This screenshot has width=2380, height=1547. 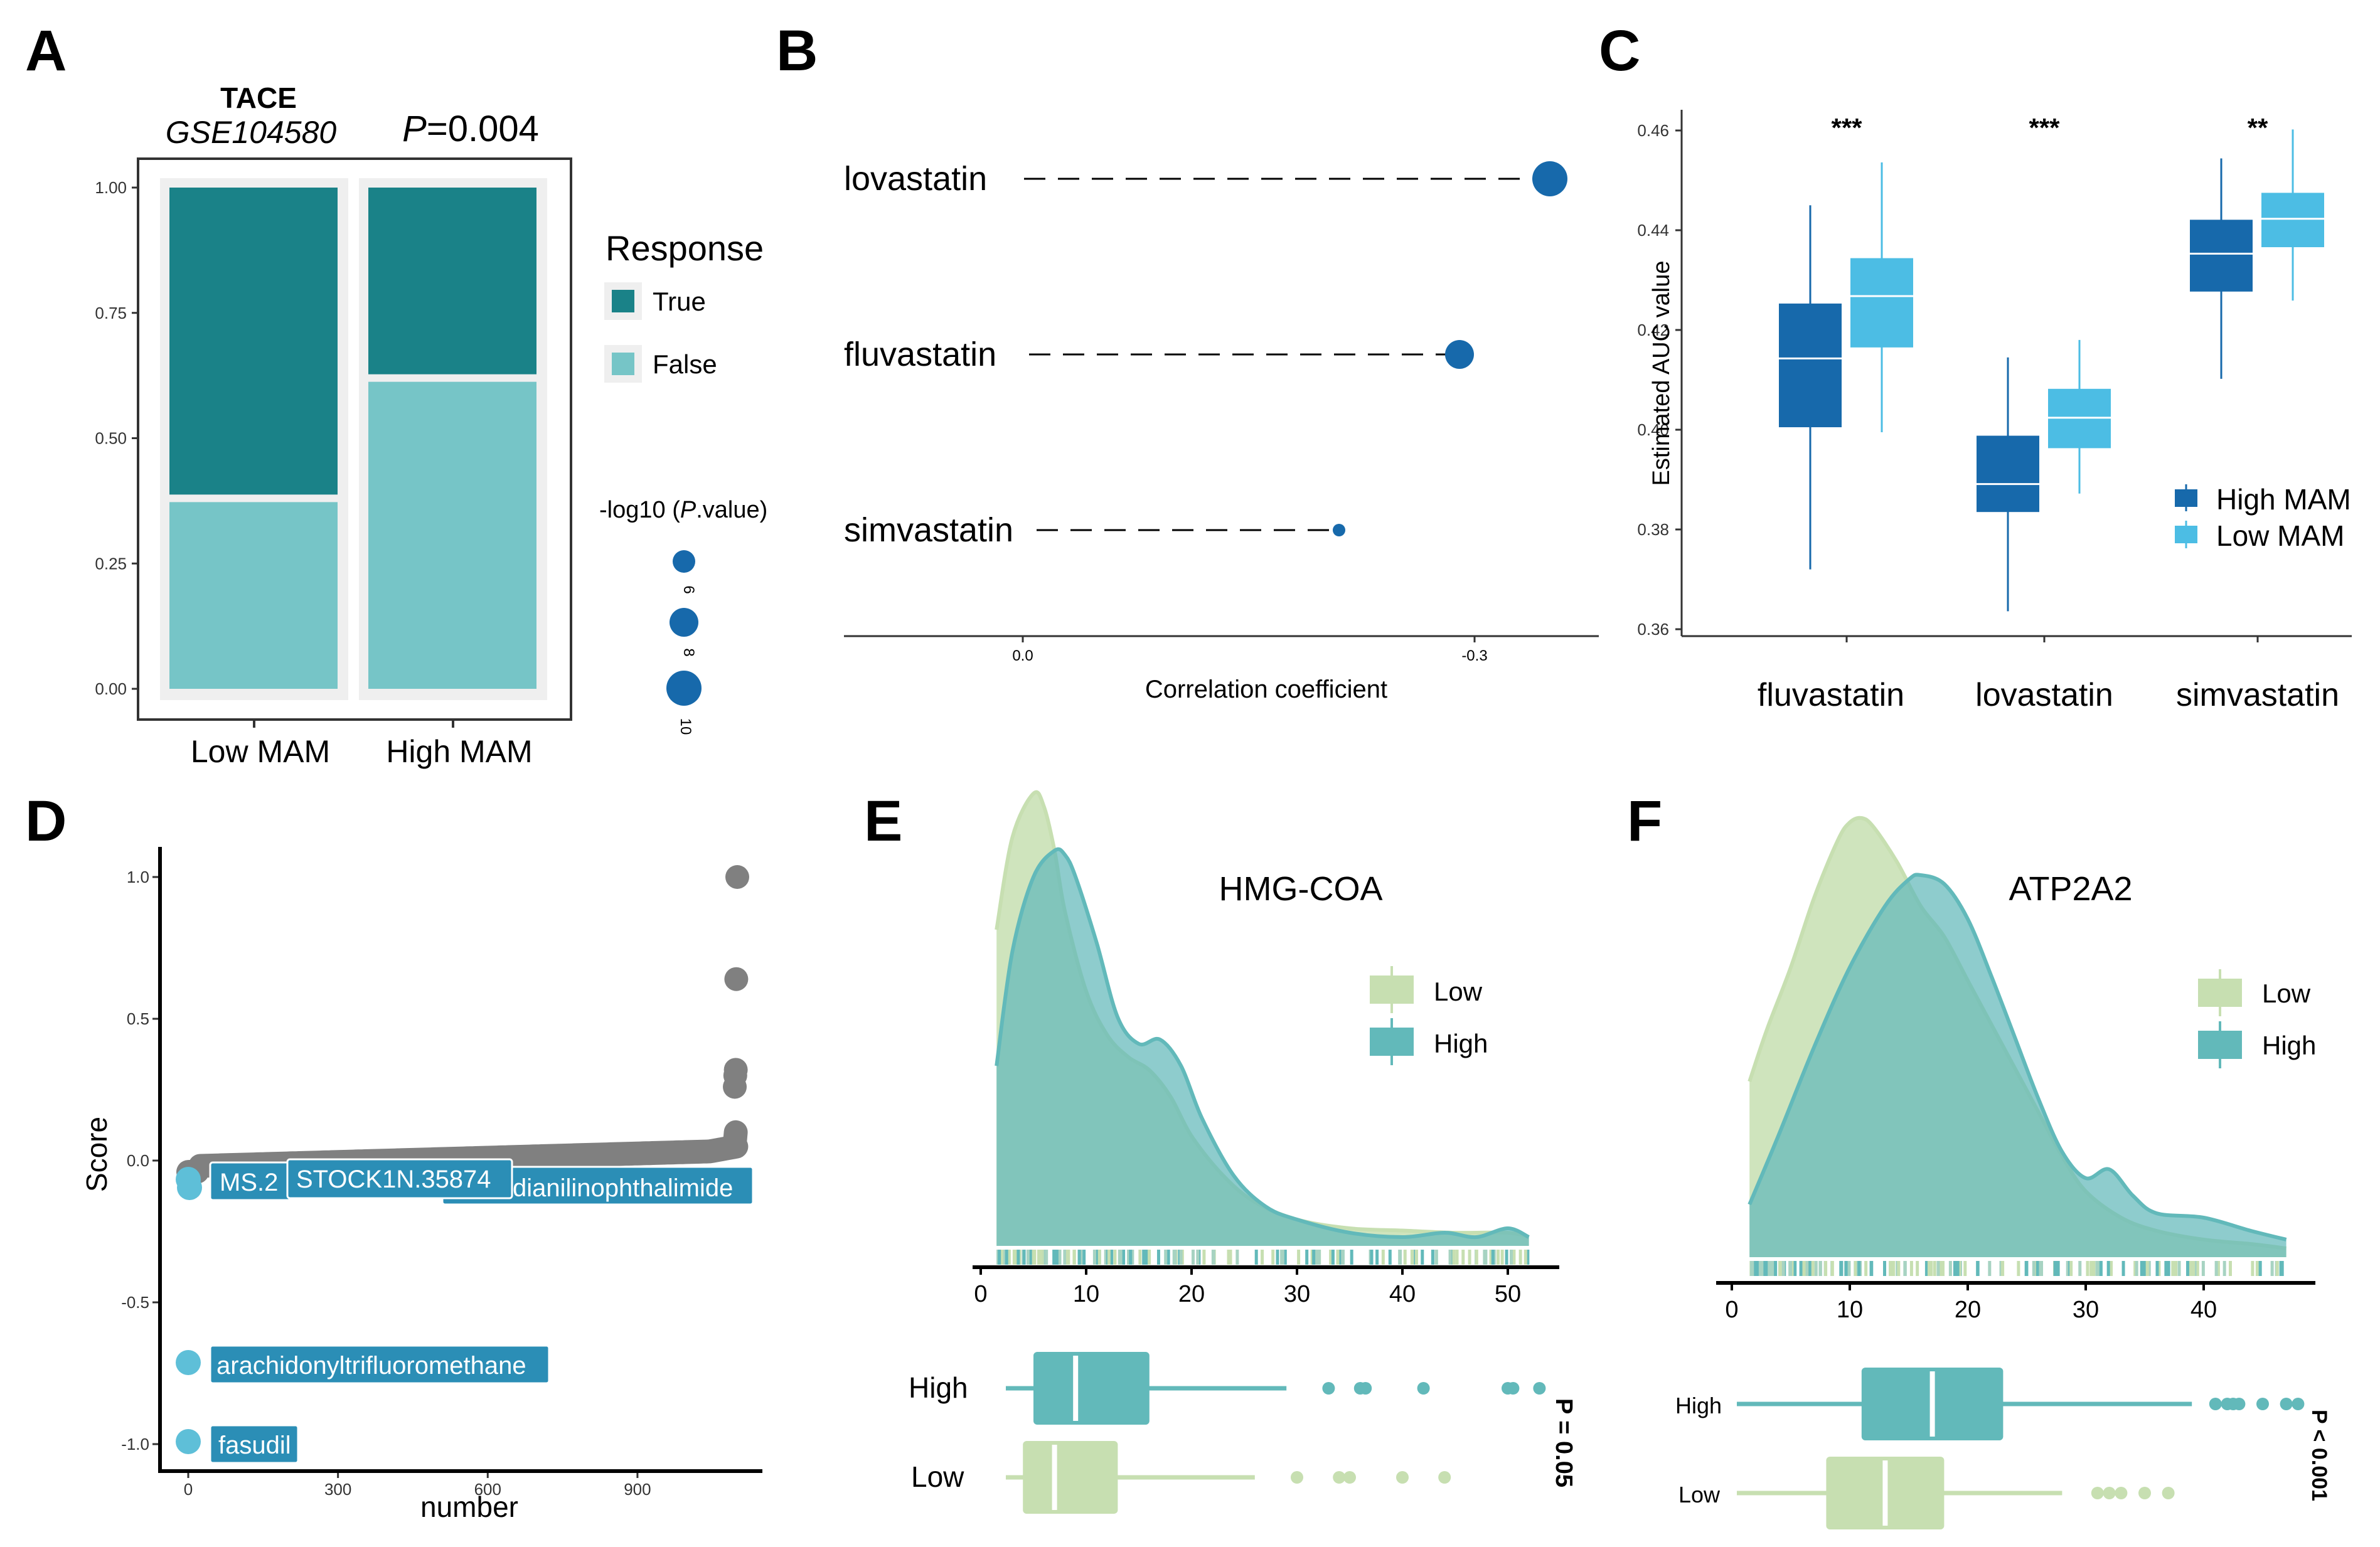 I want to click on ytick-label-2: 0.50, so click(x=111, y=439).